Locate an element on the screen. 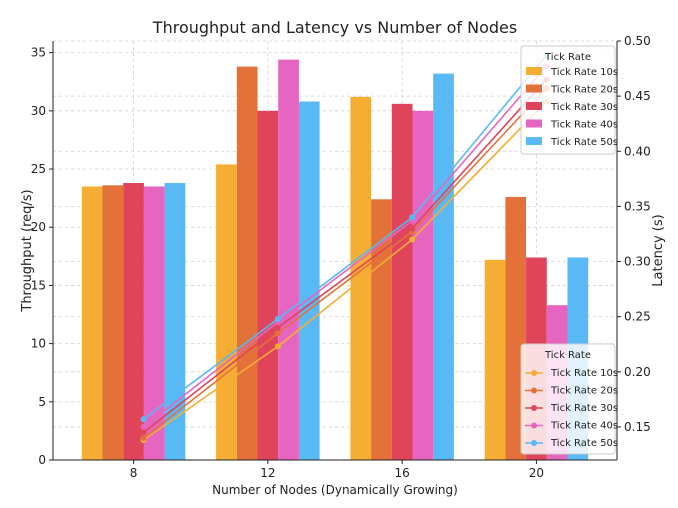  left-tick-label: 35 is located at coordinates (38, 53).